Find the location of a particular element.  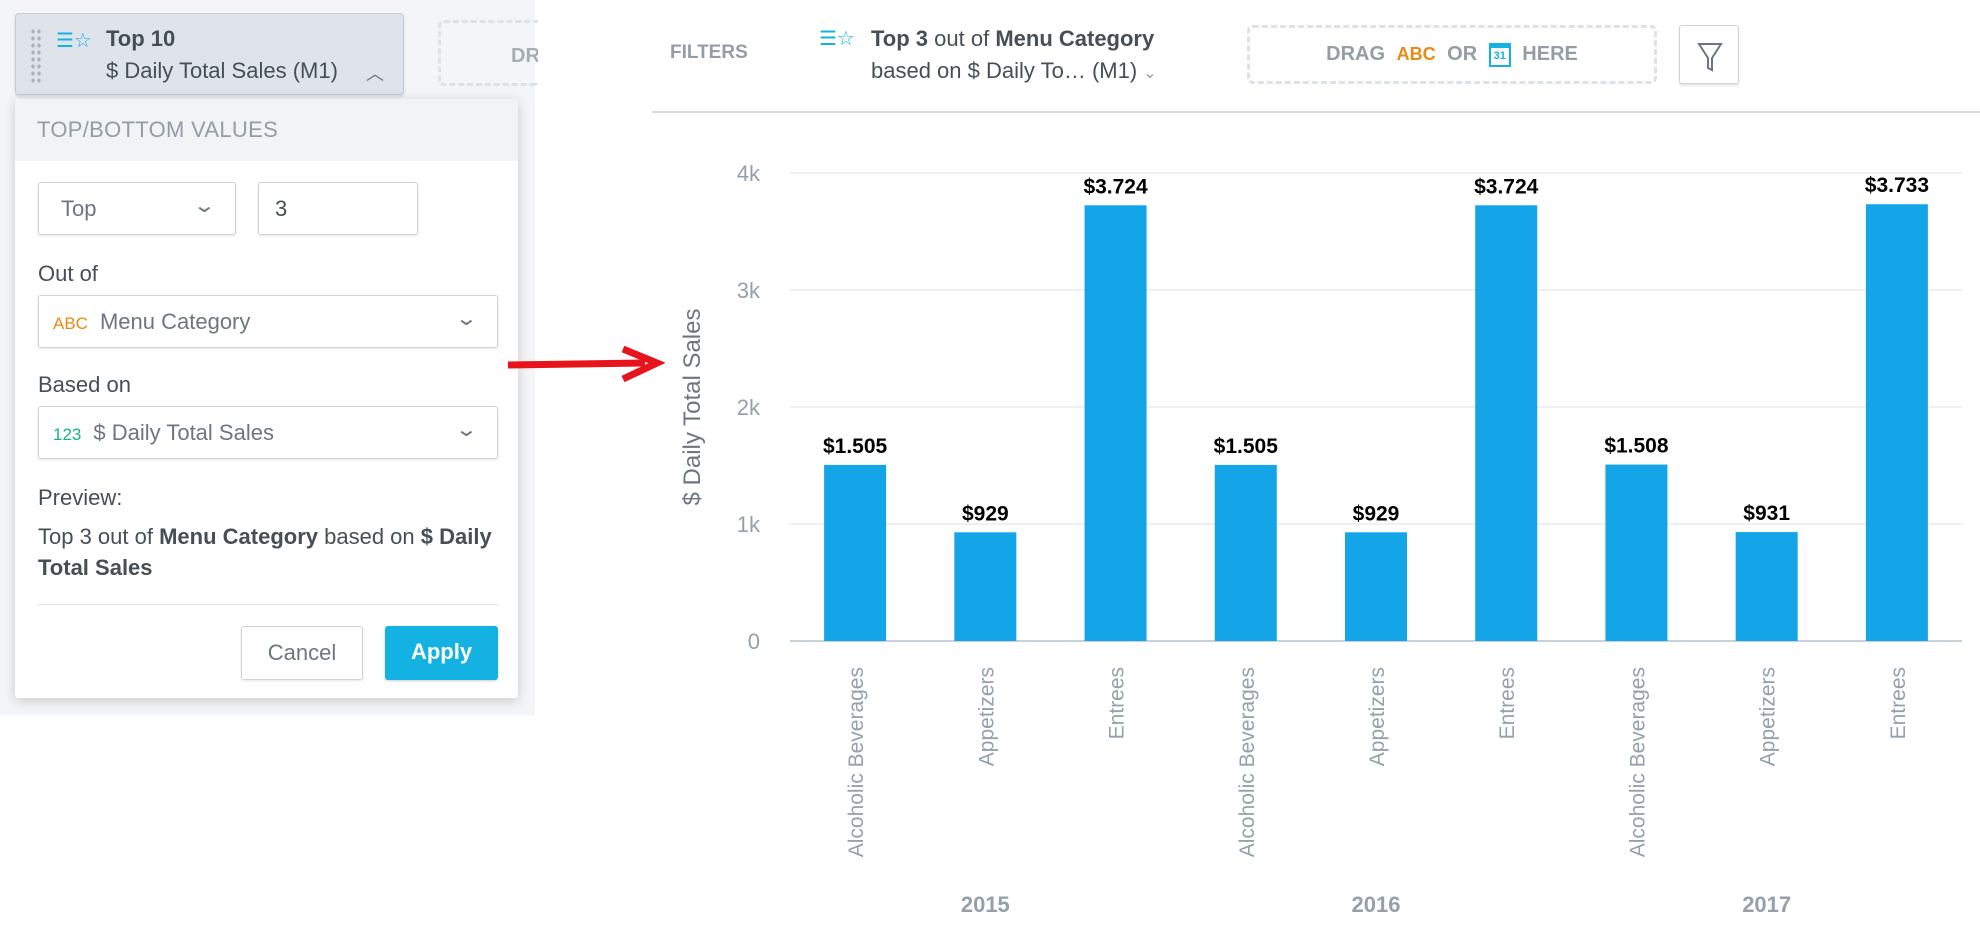

bar-value-label: $1.508 is located at coordinates (1636, 446).